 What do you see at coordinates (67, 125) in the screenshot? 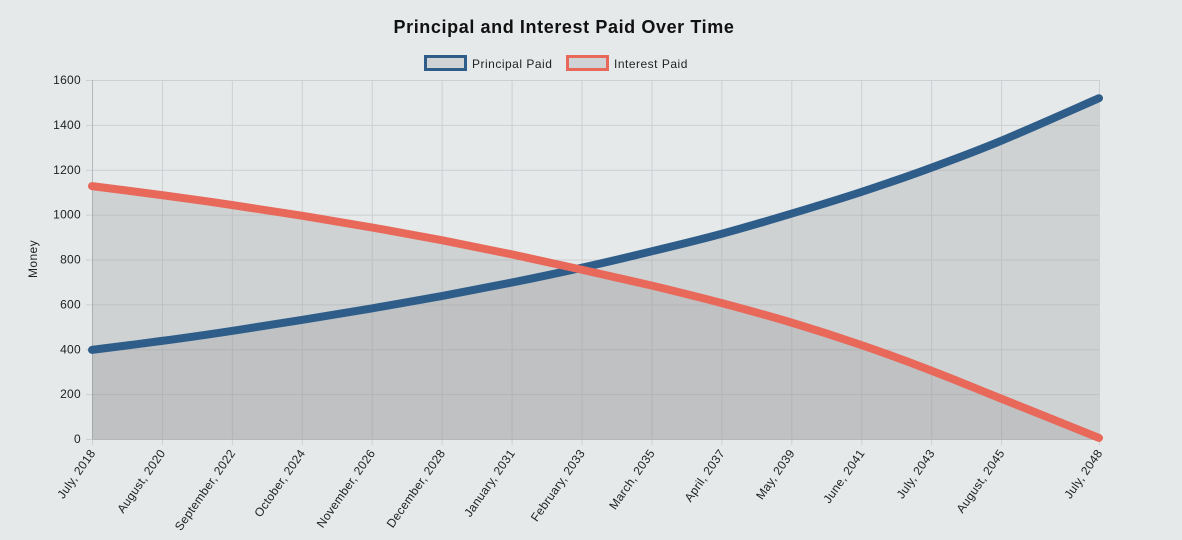
I see `y-tick-label: 1400` at bounding box center [67, 125].